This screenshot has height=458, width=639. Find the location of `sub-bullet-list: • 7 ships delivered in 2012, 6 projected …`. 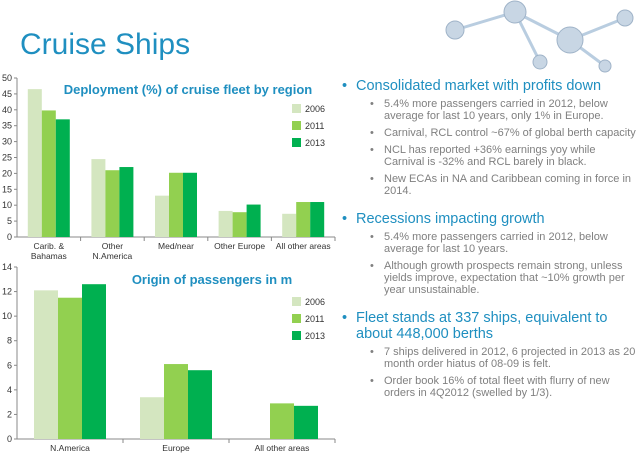

sub-bullet-list: • 7 ships delivered in 2012, 6 projected … is located at coordinates (489, 372).